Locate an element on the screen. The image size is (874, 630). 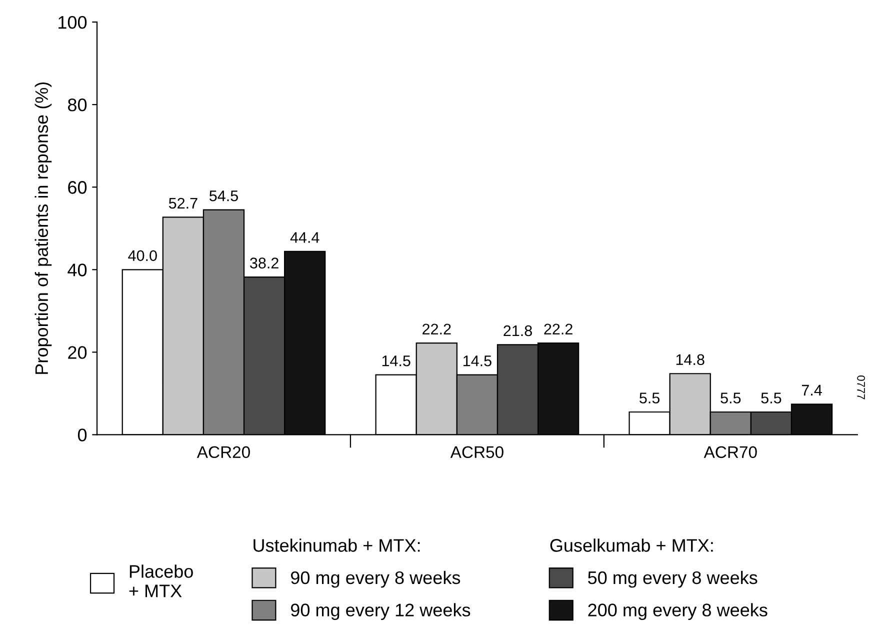
legend-label: 200 mg every 8 weeks is located at coordinates (678, 611).